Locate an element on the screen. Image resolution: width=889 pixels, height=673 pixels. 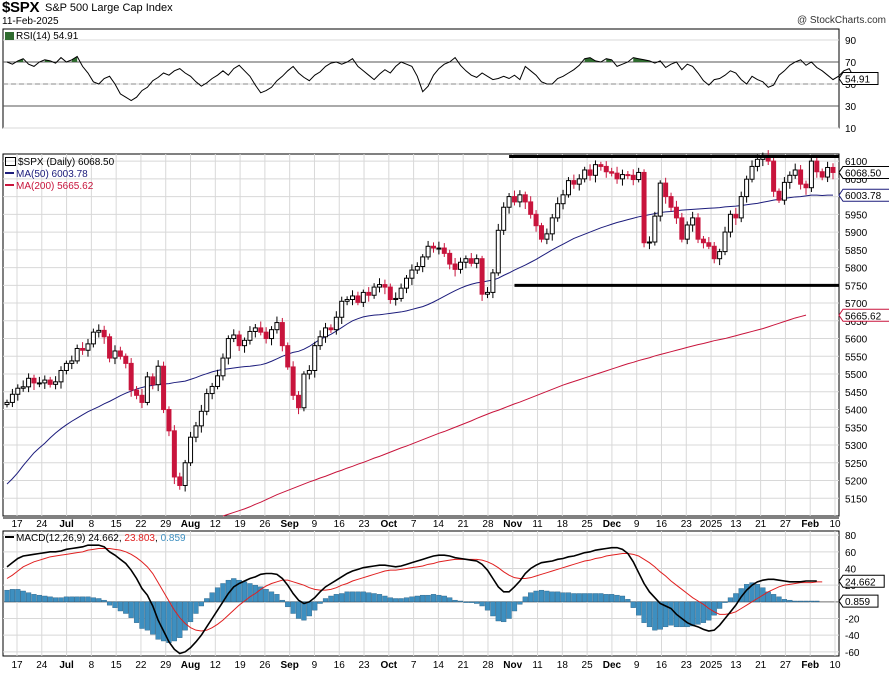
rsi-legend-text: RSI(14) 54.91 is located at coordinates (47, 36).